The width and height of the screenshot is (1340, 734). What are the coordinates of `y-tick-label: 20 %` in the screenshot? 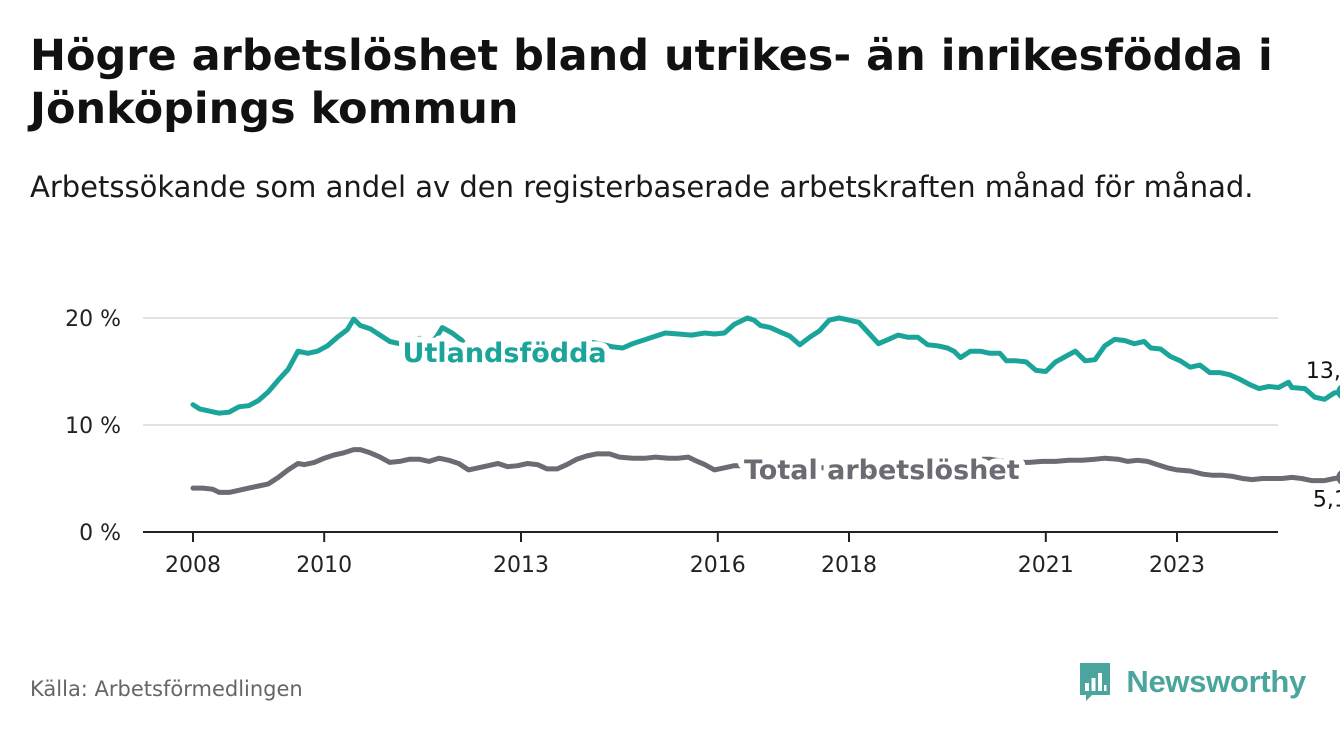 It's located at (93, 319).